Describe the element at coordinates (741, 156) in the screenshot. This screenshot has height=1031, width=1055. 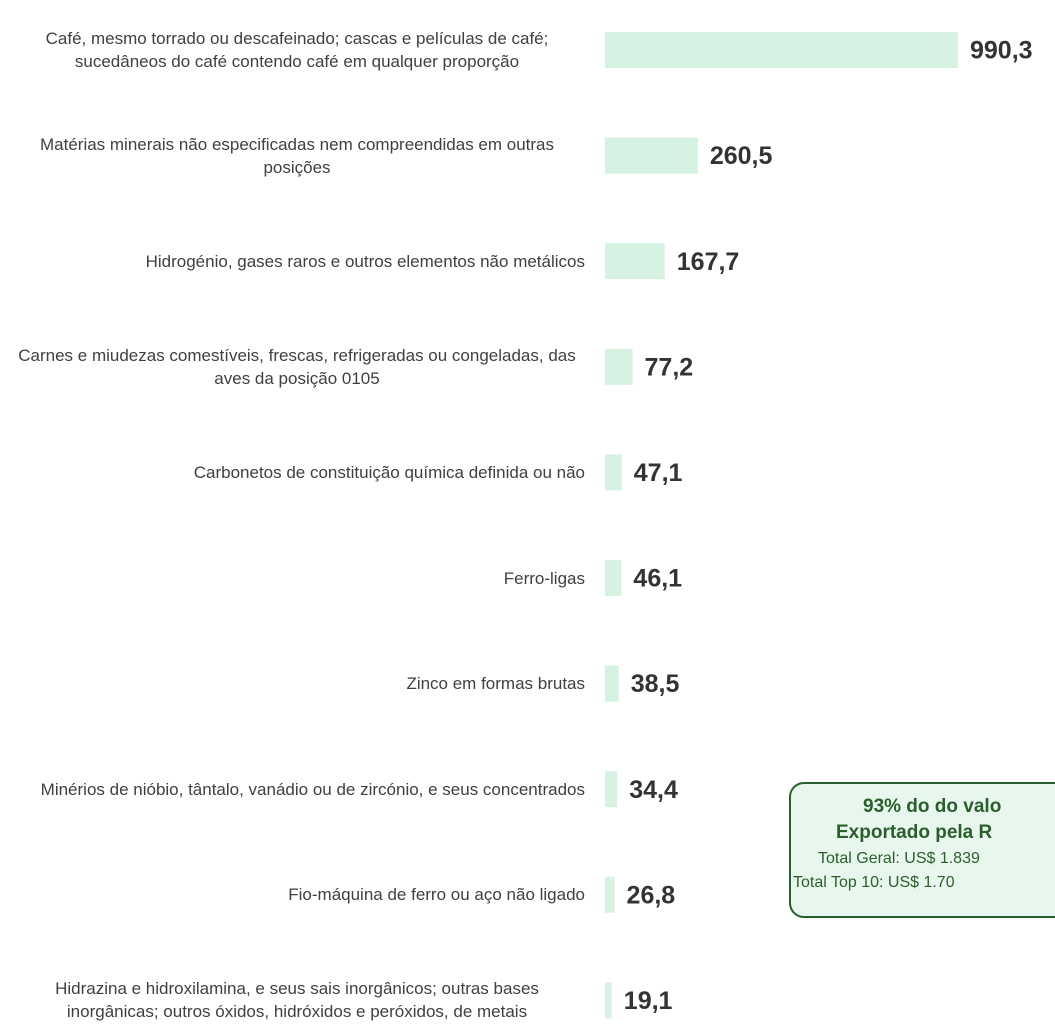
I see `value-label: 260,5` at that location.